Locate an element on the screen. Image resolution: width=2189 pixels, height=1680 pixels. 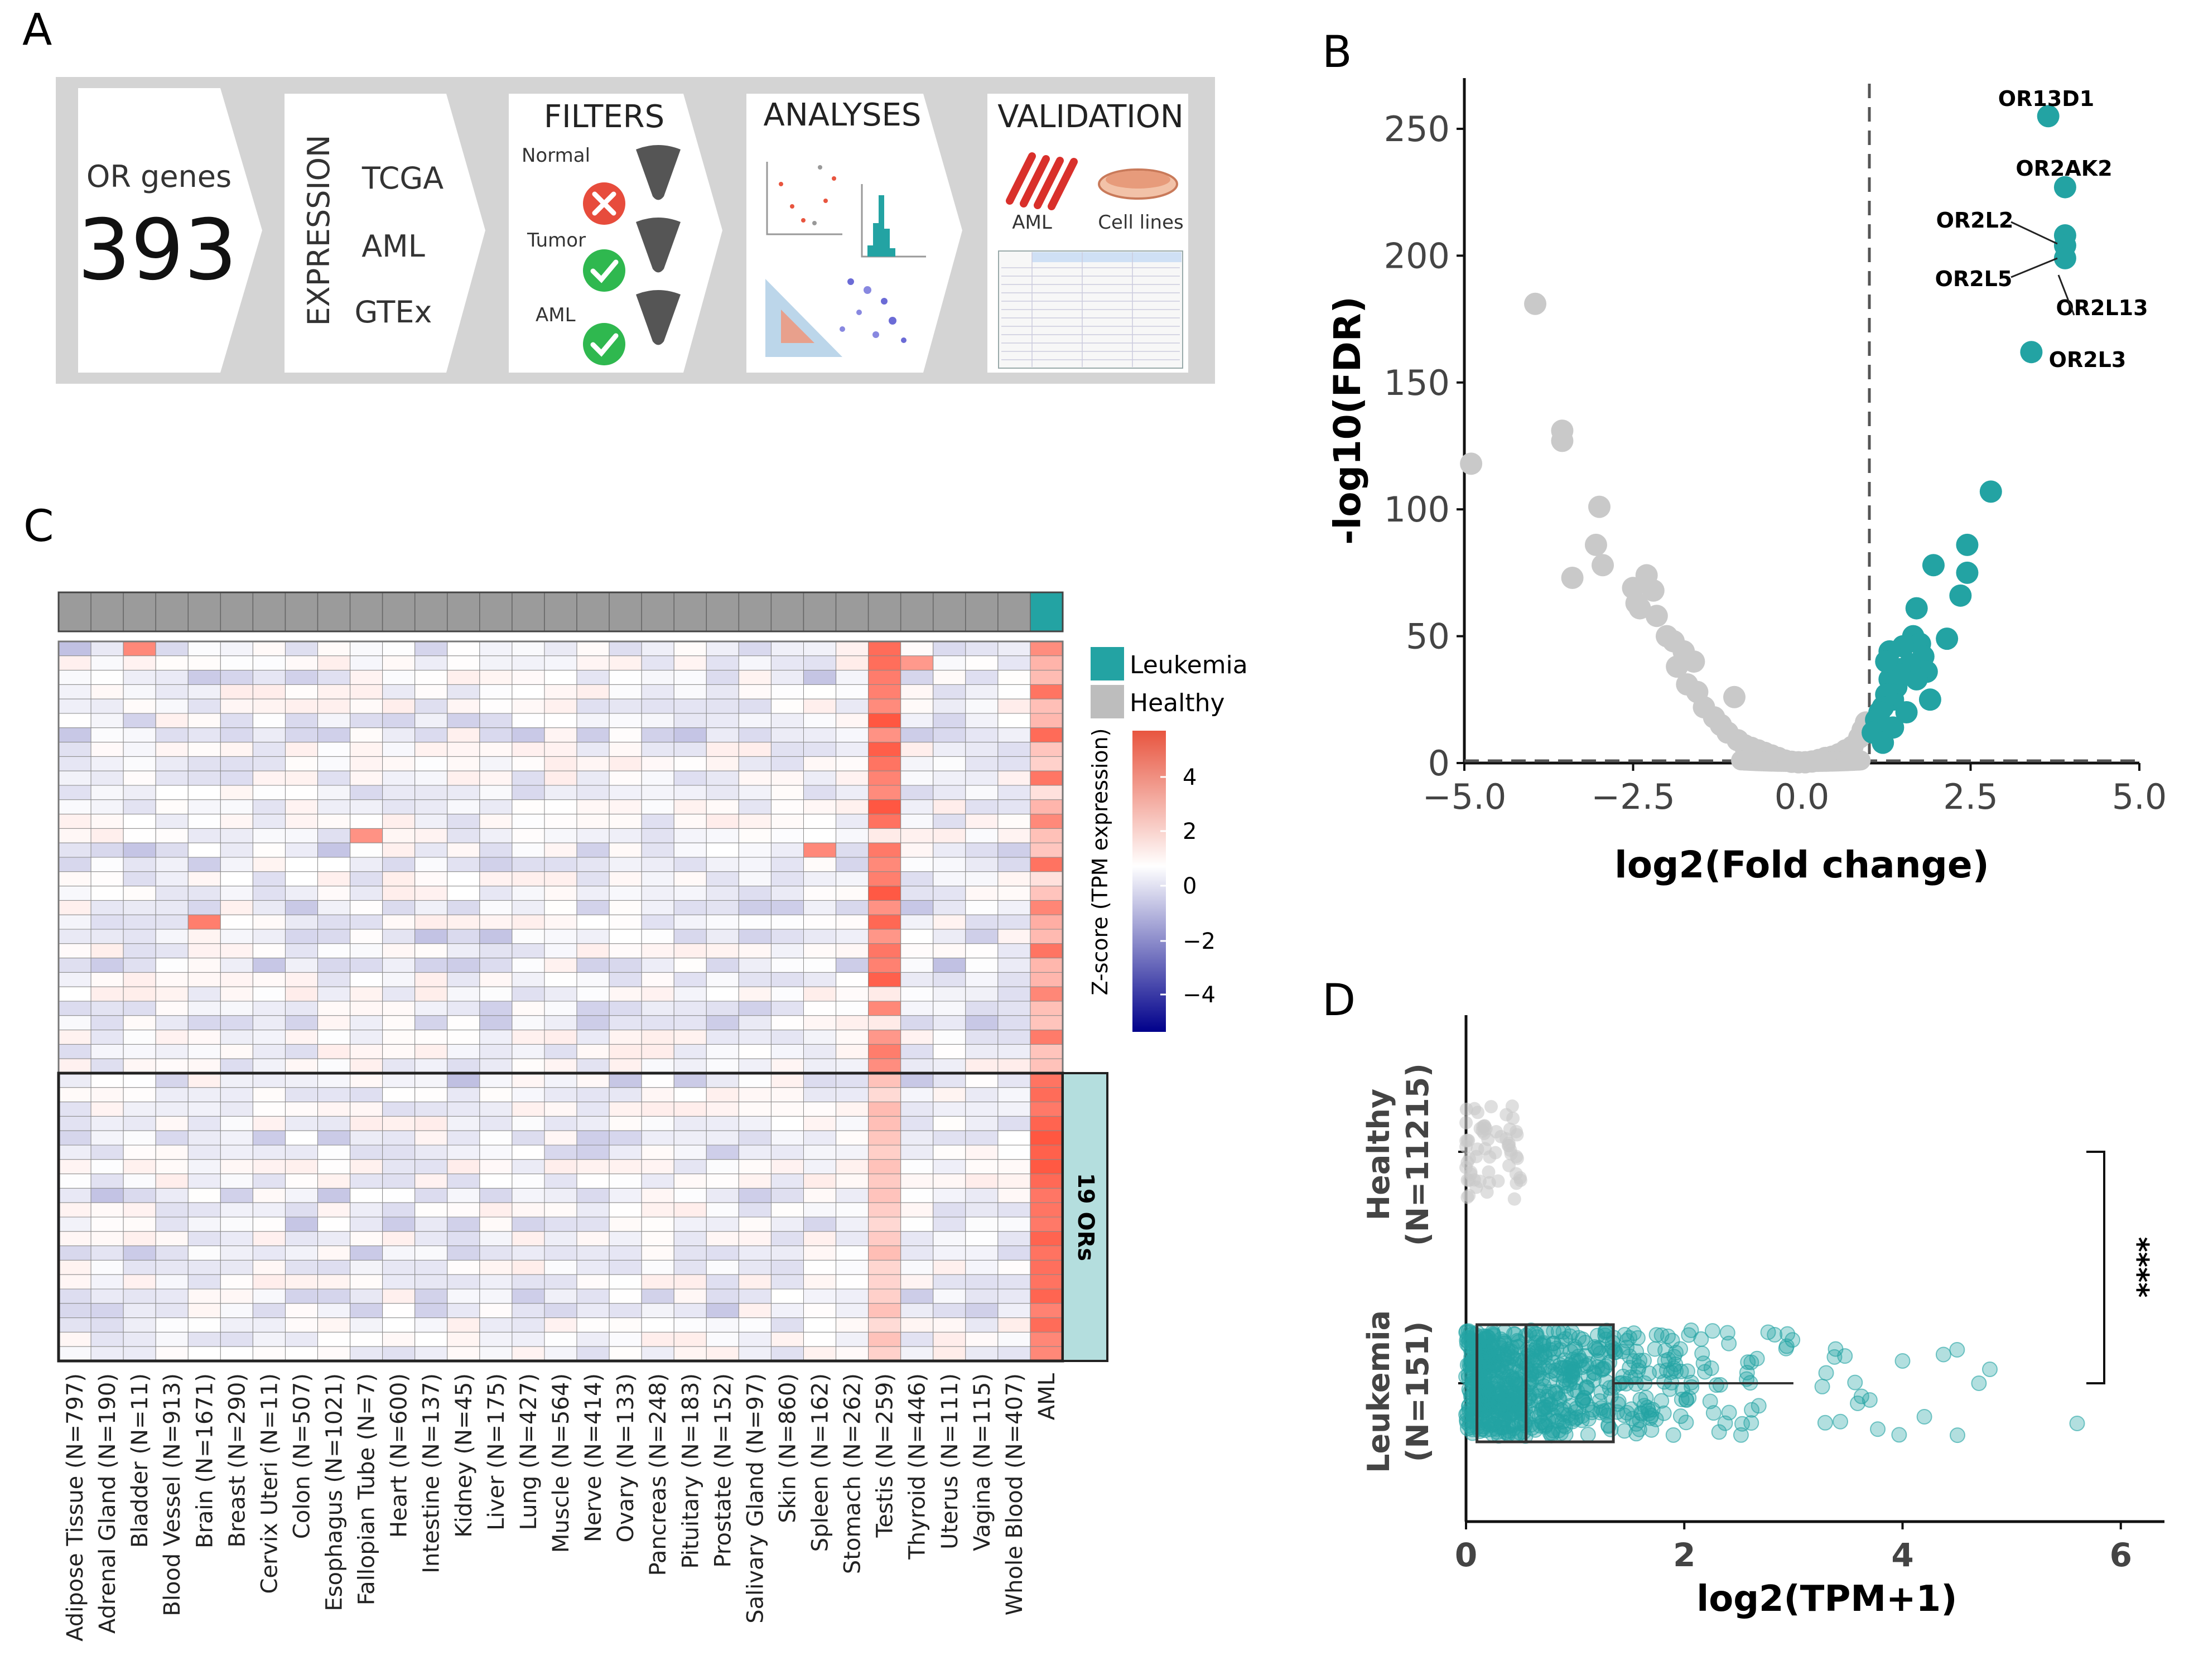
y-tick-label: 250 is located at coordinates (1417, 129).